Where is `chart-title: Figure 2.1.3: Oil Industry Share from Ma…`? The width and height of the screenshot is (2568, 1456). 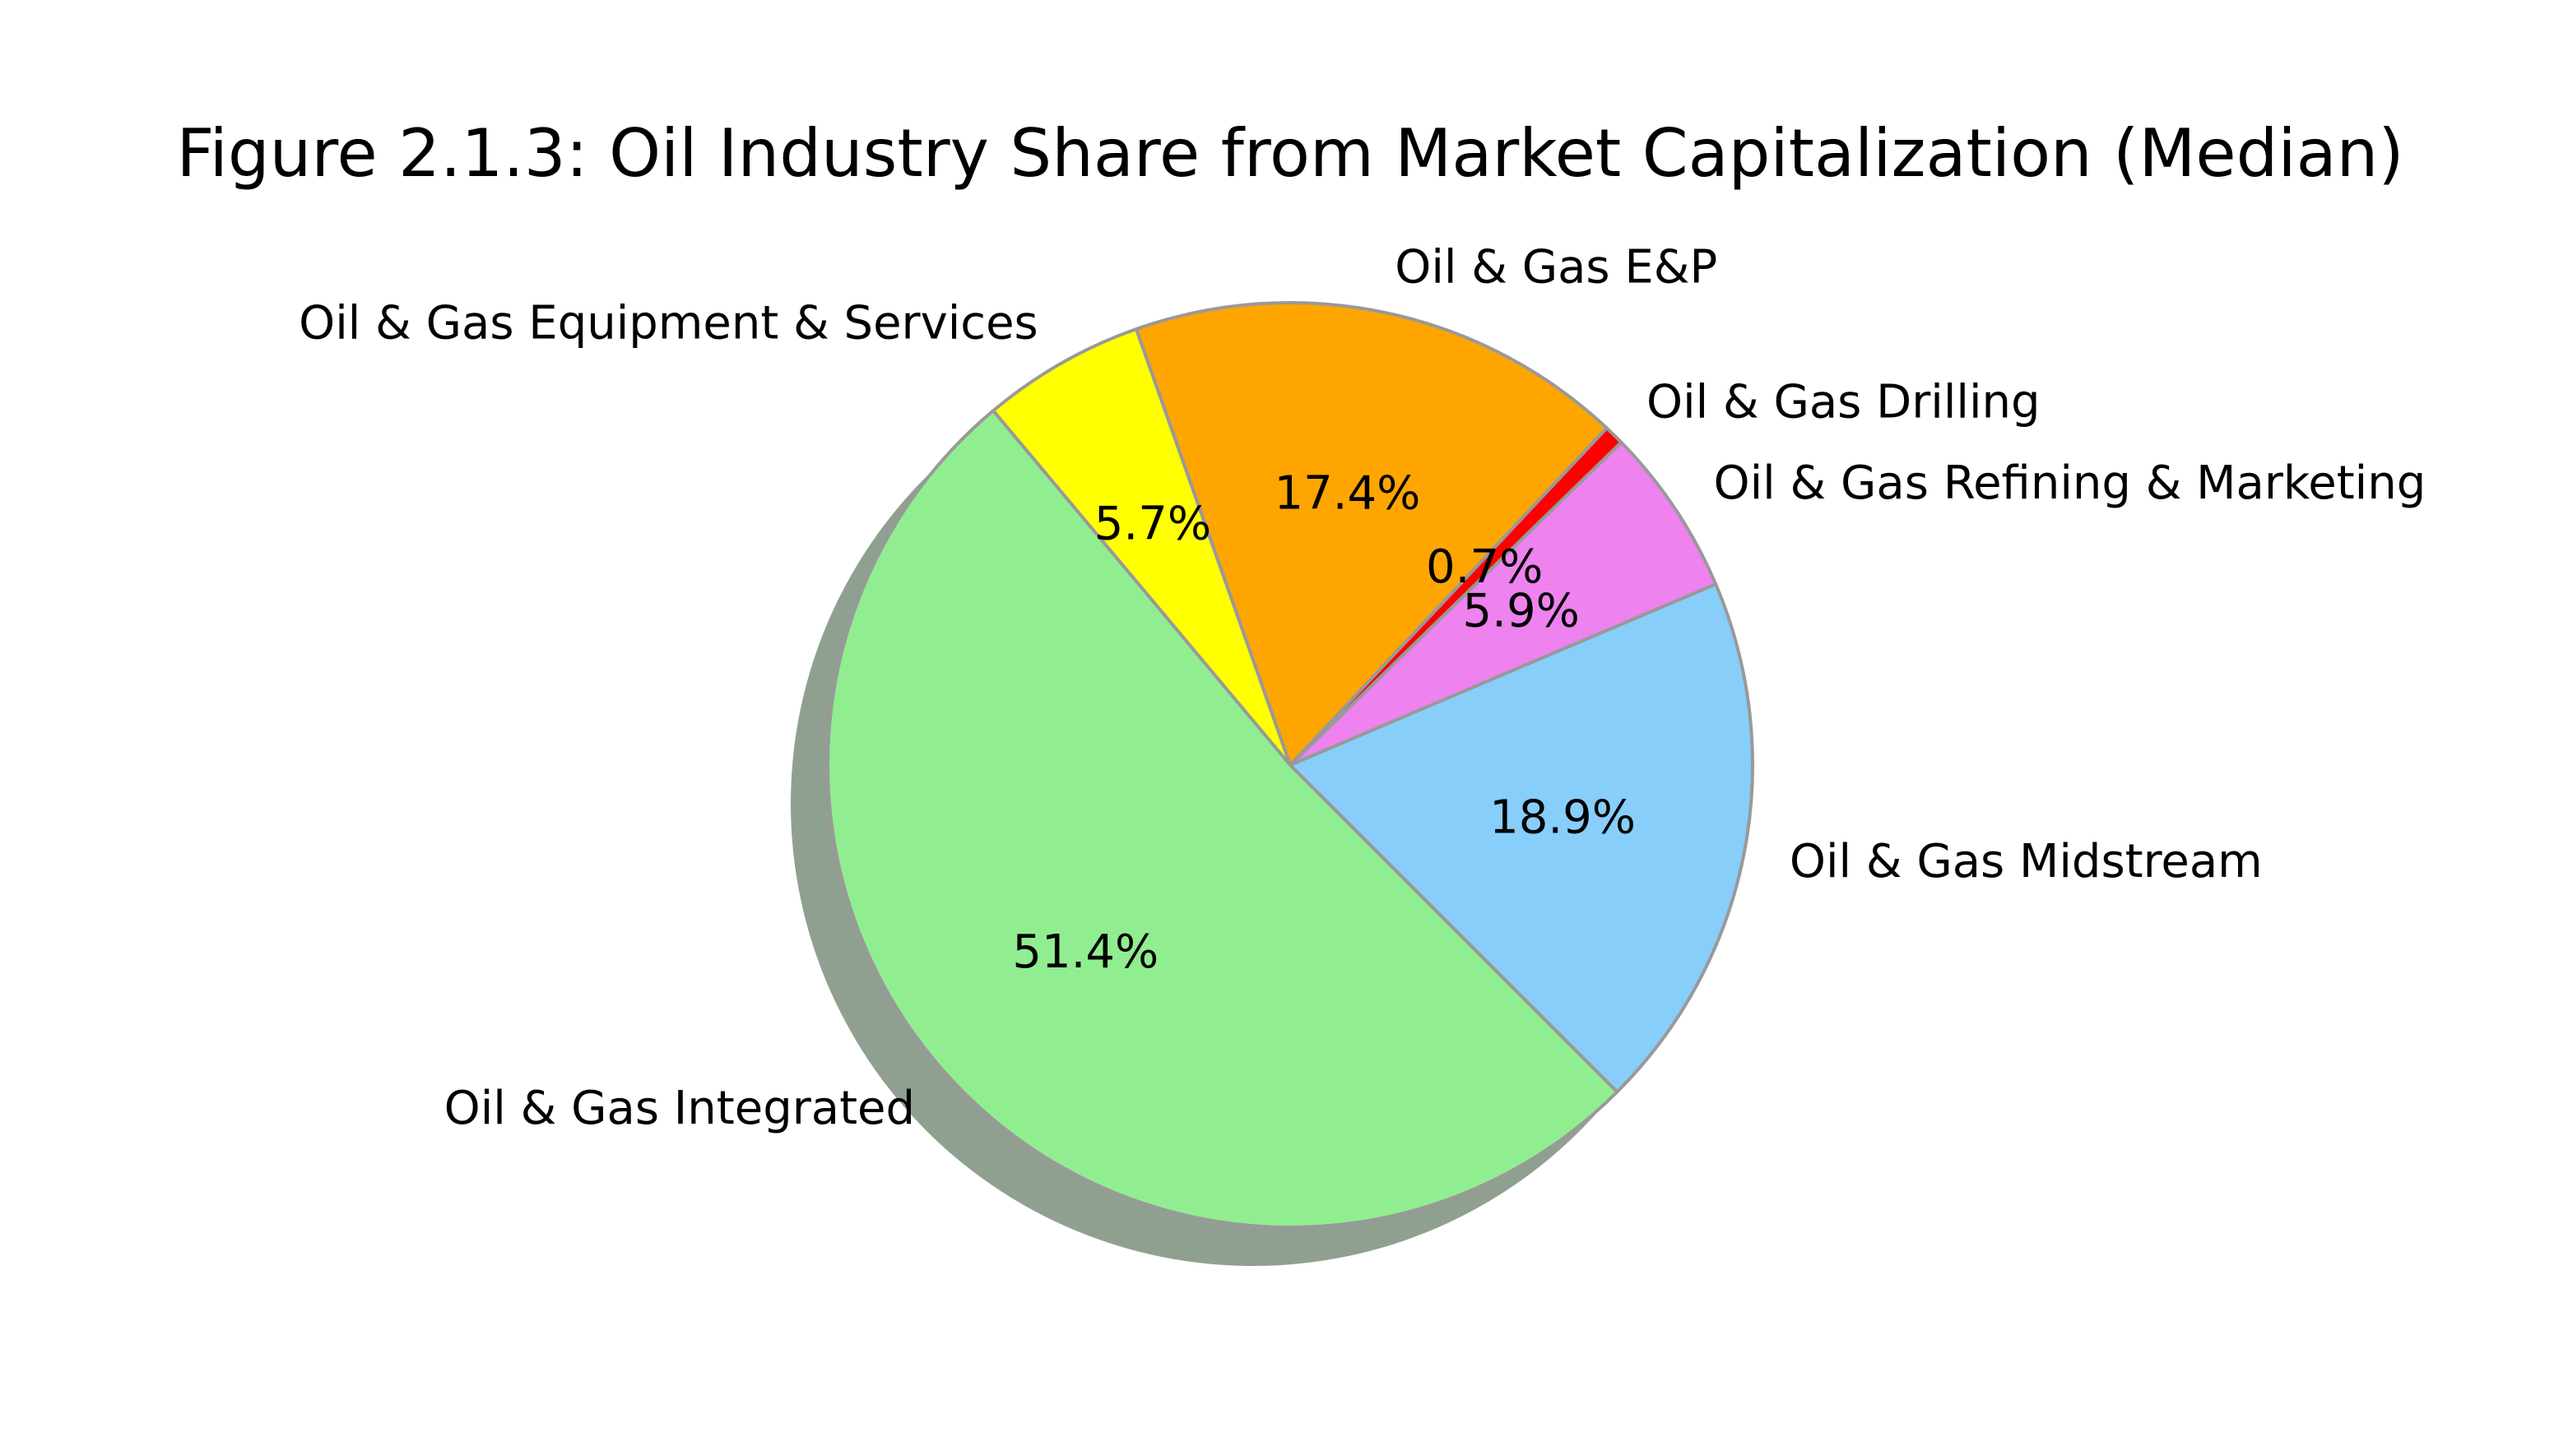 chart-title: Figure 2.1.3: Oil Industry Share from Ma… is located at coordinates (1289, 153).